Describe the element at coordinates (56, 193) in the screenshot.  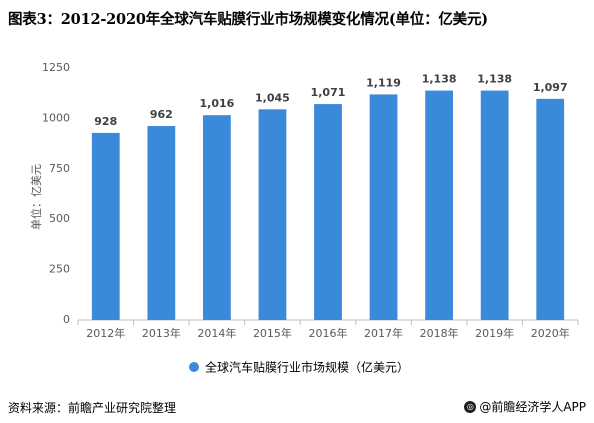
I see `y-axis-ticks: 0 250 500 750 1000 1250` at that location.